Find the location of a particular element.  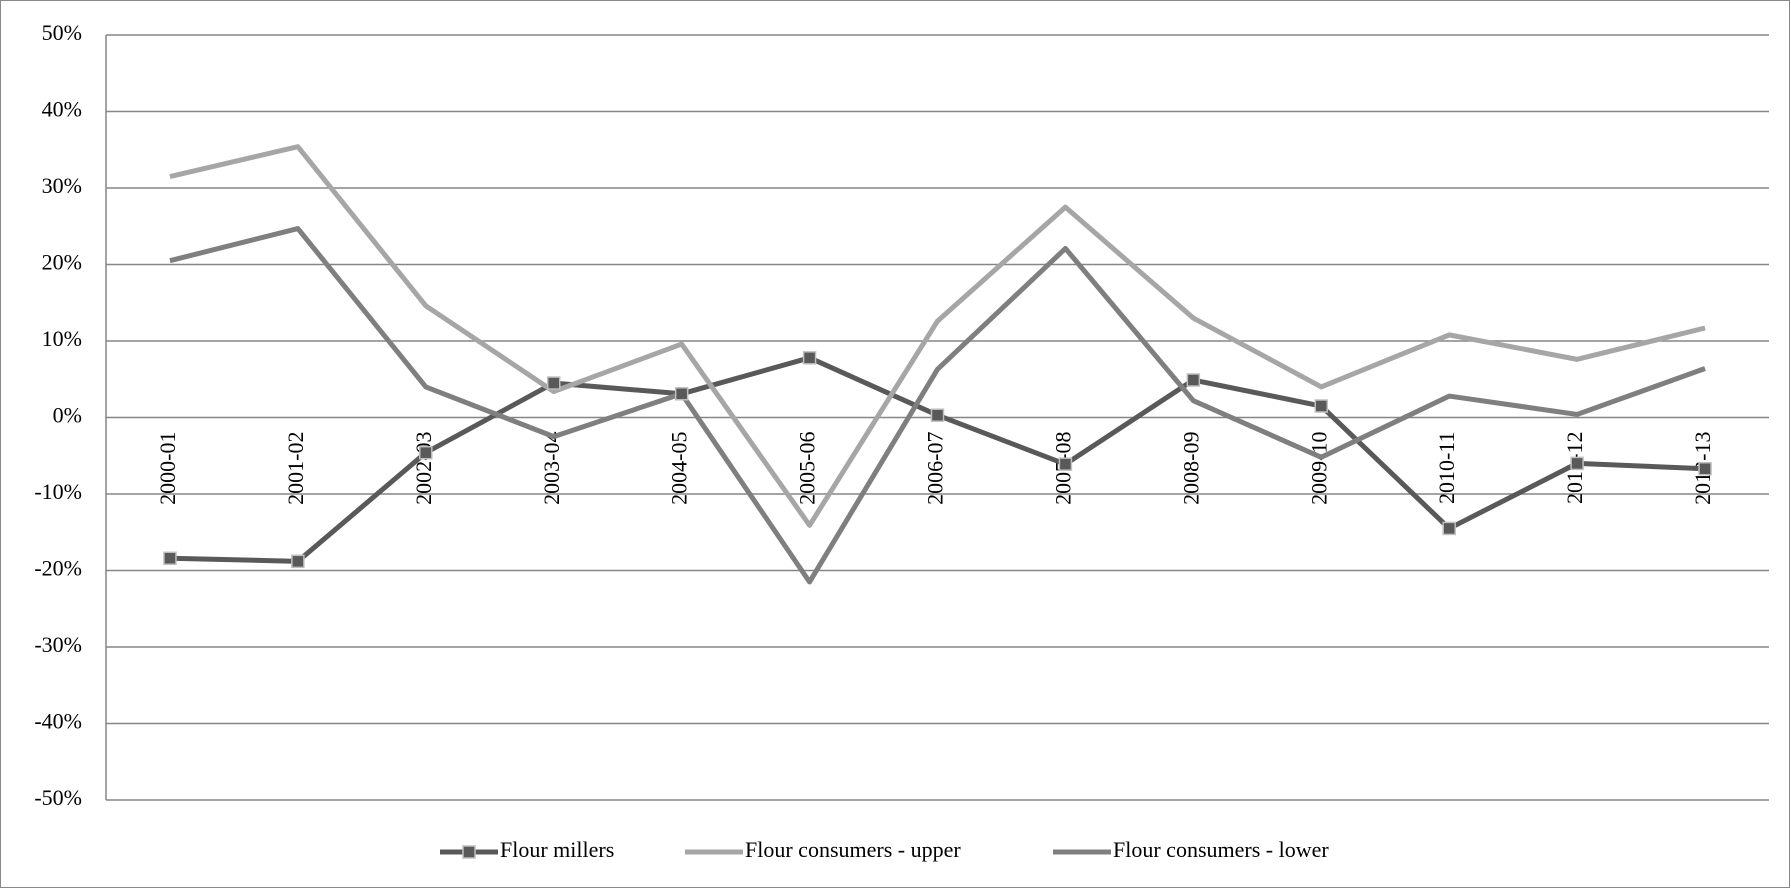

x-tick-label: 2006-07 is located at coordinates (935, 468).